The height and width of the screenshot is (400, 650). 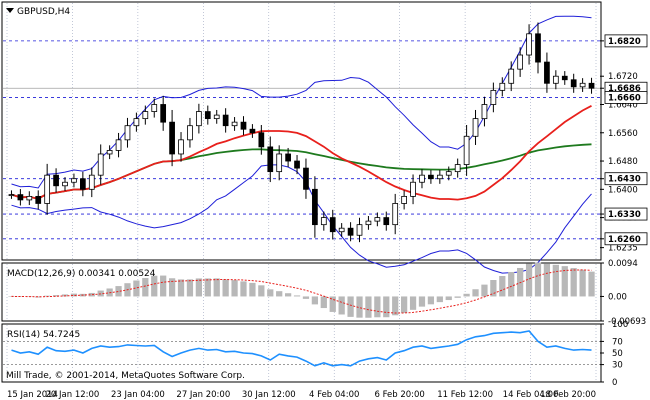 I want to click on x-axis-label: 23 Jan 04:00, so click(x=138, y=395).